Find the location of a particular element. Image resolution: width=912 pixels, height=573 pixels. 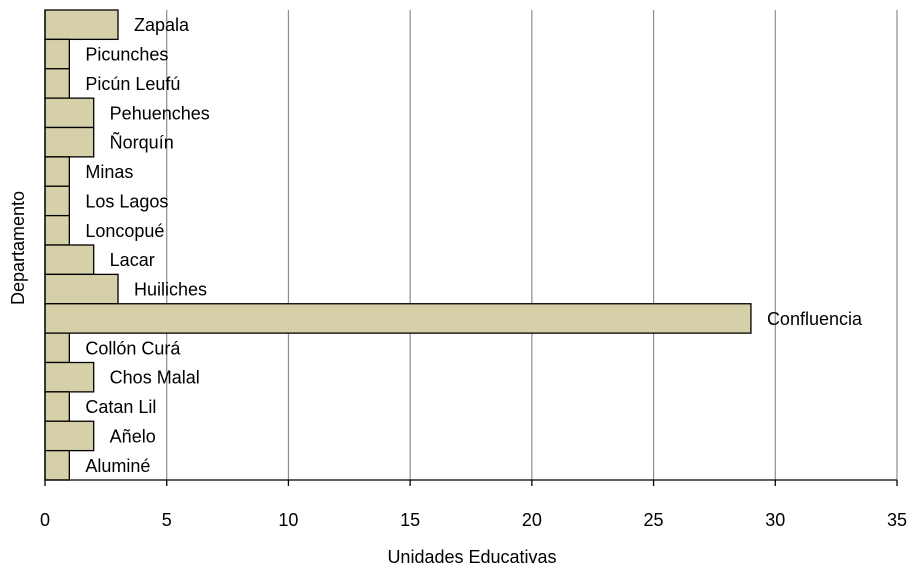

bar-category-label: Aluminé is located at coordinates (117, 466).